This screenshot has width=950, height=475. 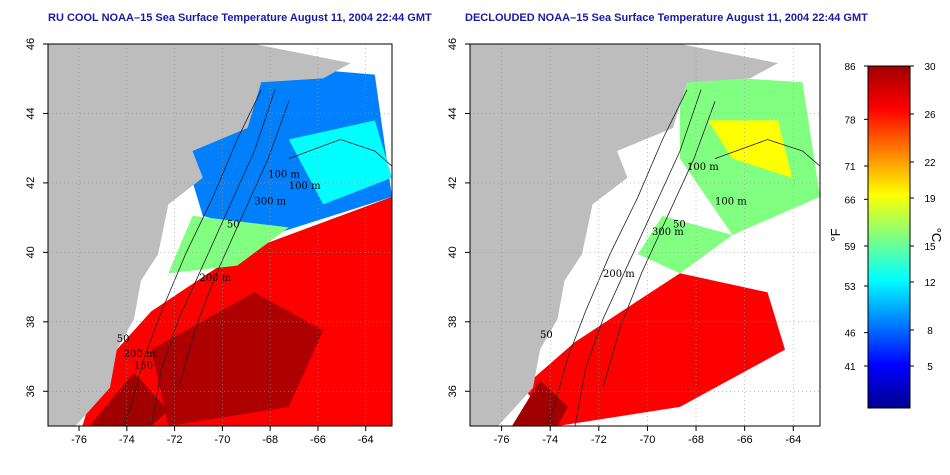 What do you see at coordinates (835, 234) in the screenshot?
I see `fahrenheit-unit-label: °F` at bounding box center [835, 234].